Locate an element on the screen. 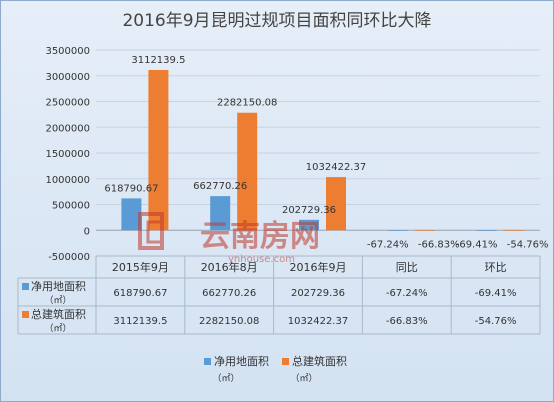 This screenshot has width=554, height=402. y-tick-label: 3500000 is located at coordinates (67, 51).